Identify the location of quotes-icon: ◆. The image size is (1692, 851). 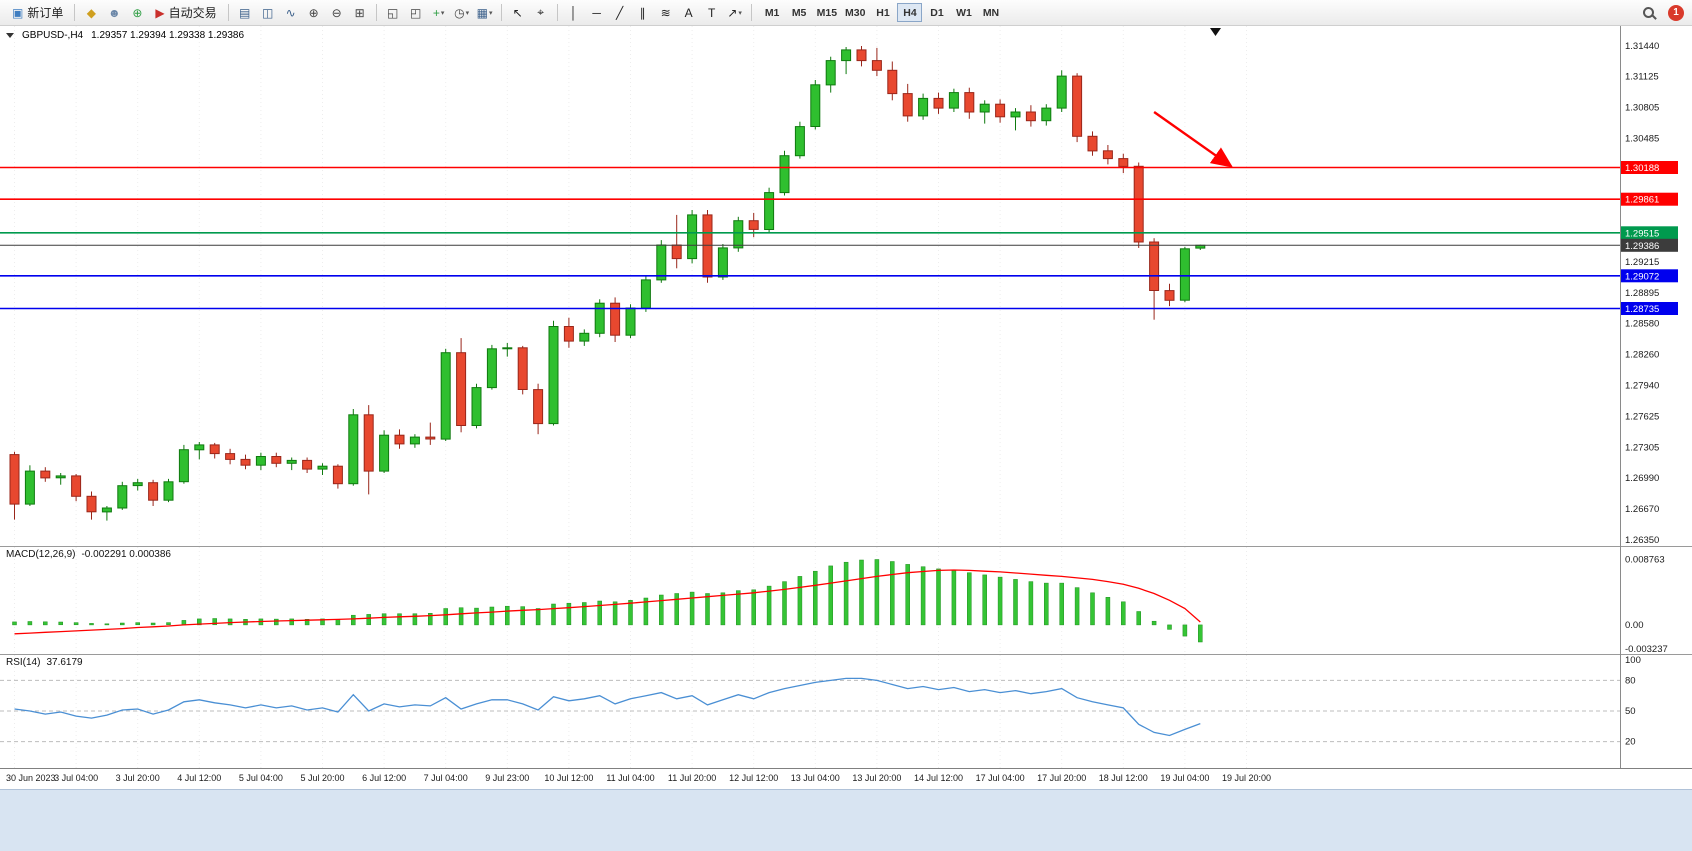
(91, 13).